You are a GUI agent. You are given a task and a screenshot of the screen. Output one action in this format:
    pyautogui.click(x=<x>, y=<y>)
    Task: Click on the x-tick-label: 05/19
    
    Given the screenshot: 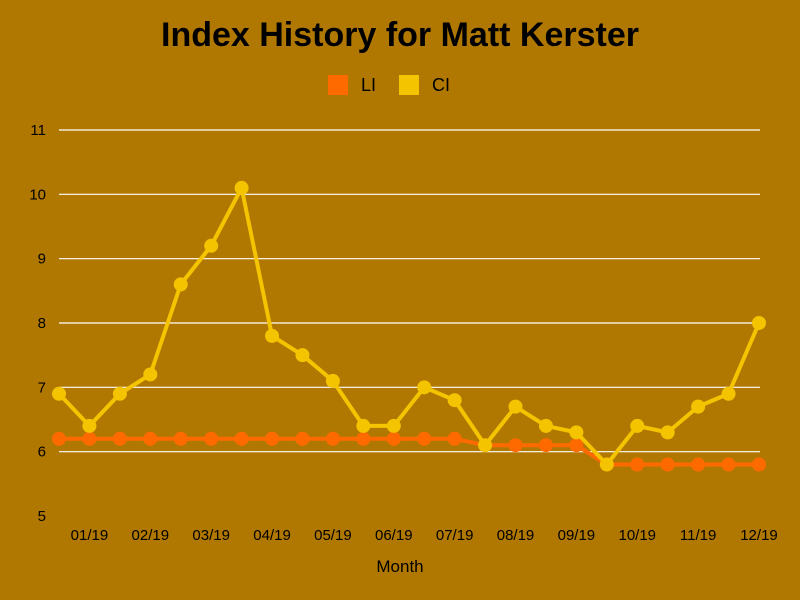 What is the action you would take?
    pyautogui.click(x=333, y=535)
    